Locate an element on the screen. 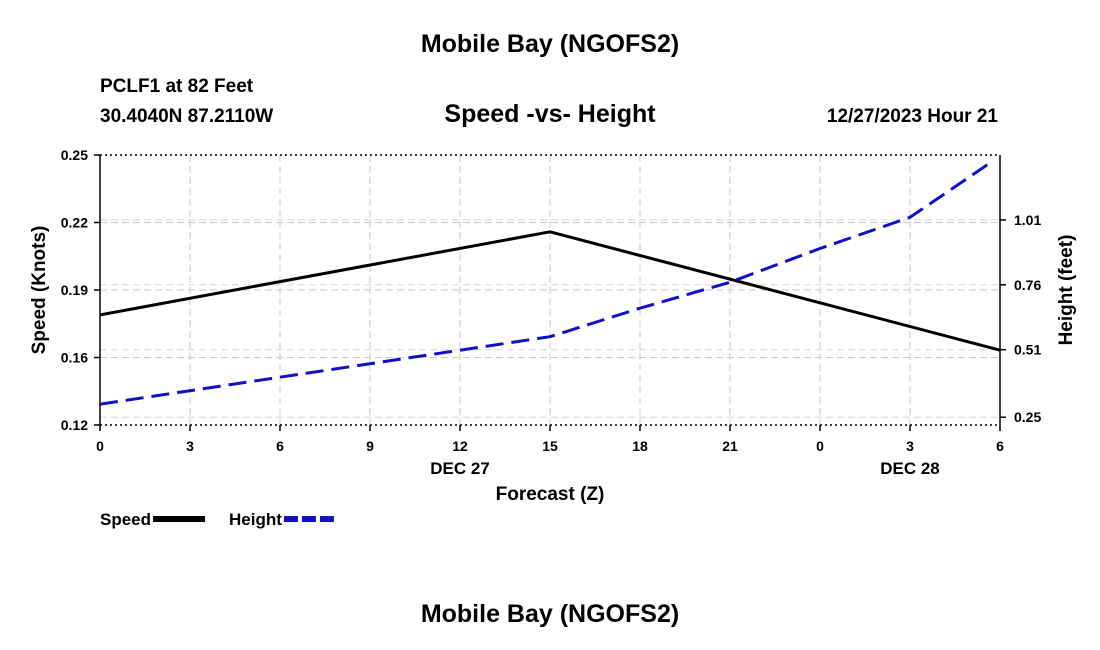  x-tick-label: 21 is located at coordinates (730, 446).